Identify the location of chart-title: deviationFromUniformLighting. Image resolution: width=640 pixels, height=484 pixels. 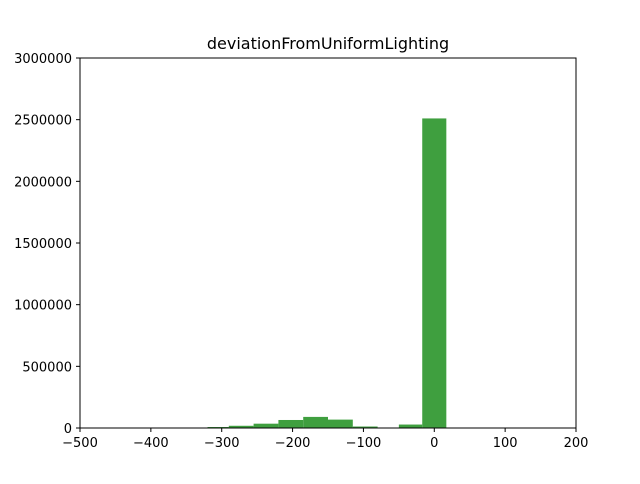
(328, 43).